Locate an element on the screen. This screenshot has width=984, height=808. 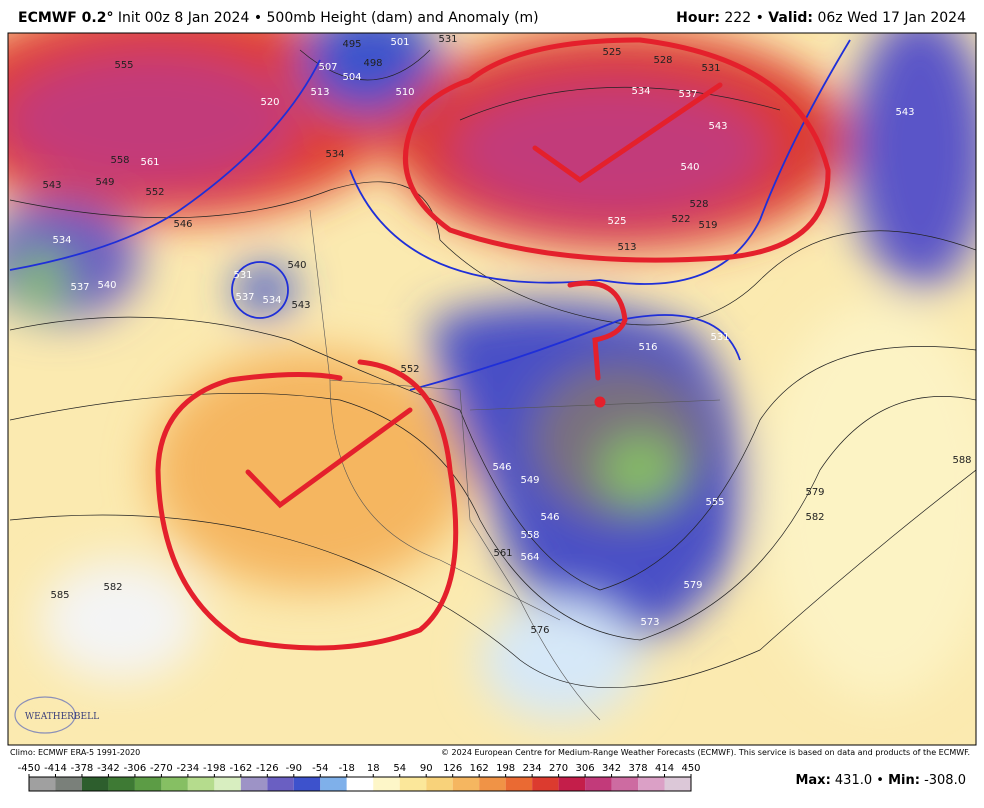
contour-label: 561 is located at coordinates (149, 162).